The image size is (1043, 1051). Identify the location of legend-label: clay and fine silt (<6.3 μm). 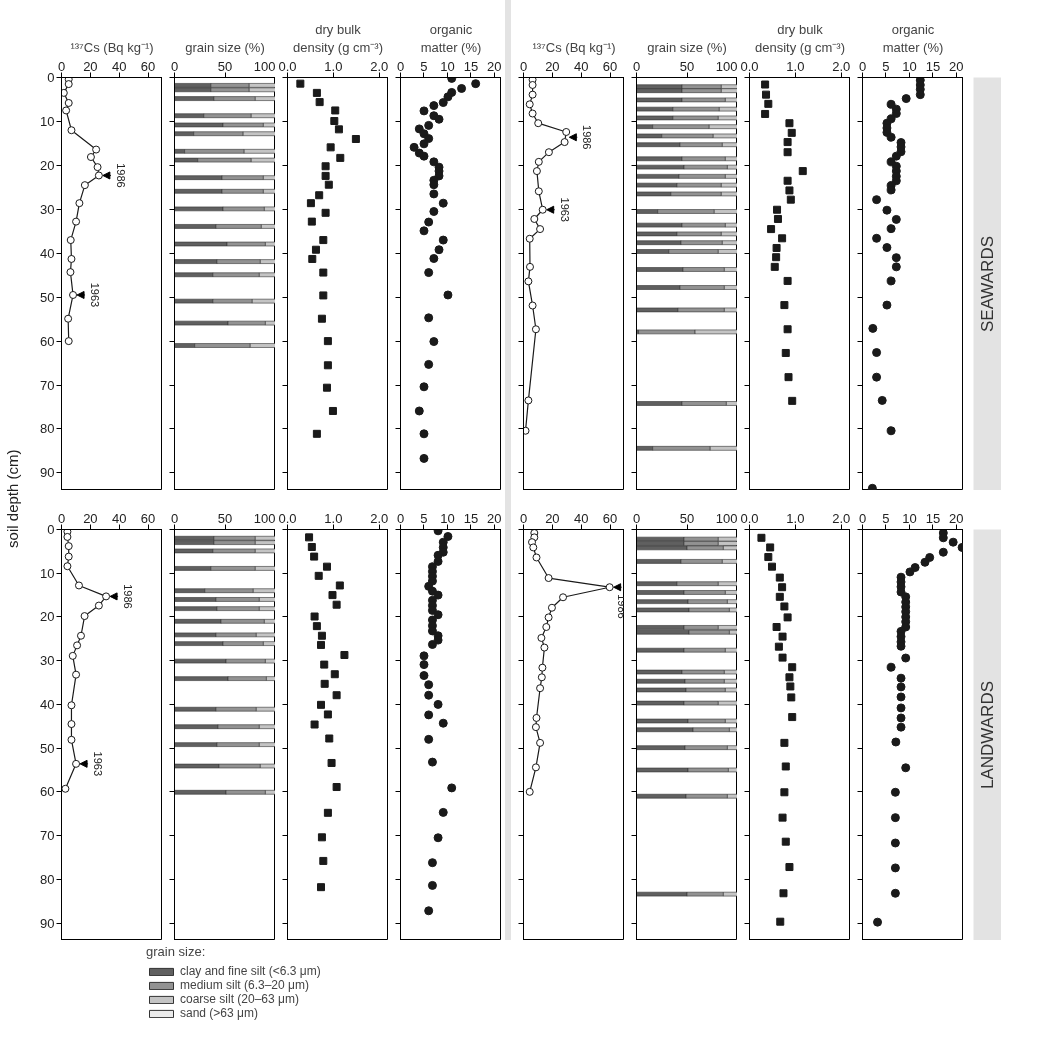
(250, 971).